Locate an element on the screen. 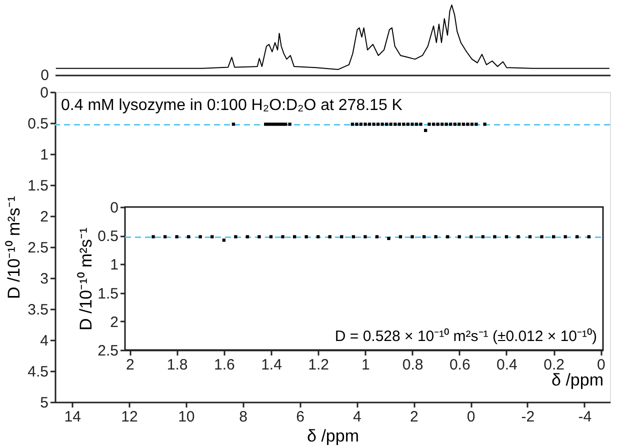 The image size is (638, 447). y-tick-label: 4.5 is located at coordinates (38, 372).